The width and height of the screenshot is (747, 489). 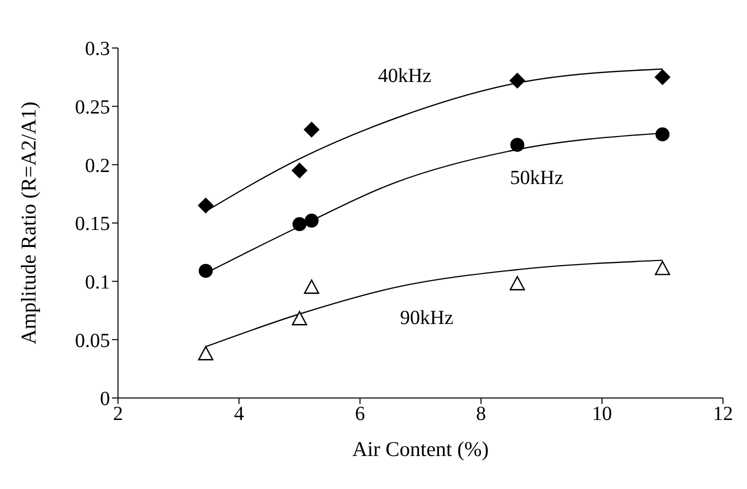 I want to click on y-tick-label: 0.1, so click(x=97, y=282).